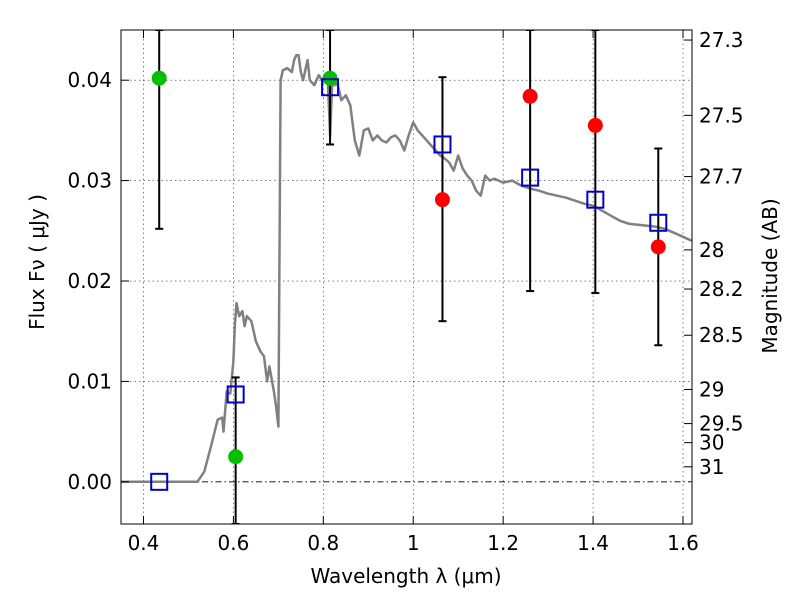 This screenshot has width=800, height=600. Describe the element at coordinates (721, 424) in the screenshot. I see `y2-tick-label: 29.5` at that location.